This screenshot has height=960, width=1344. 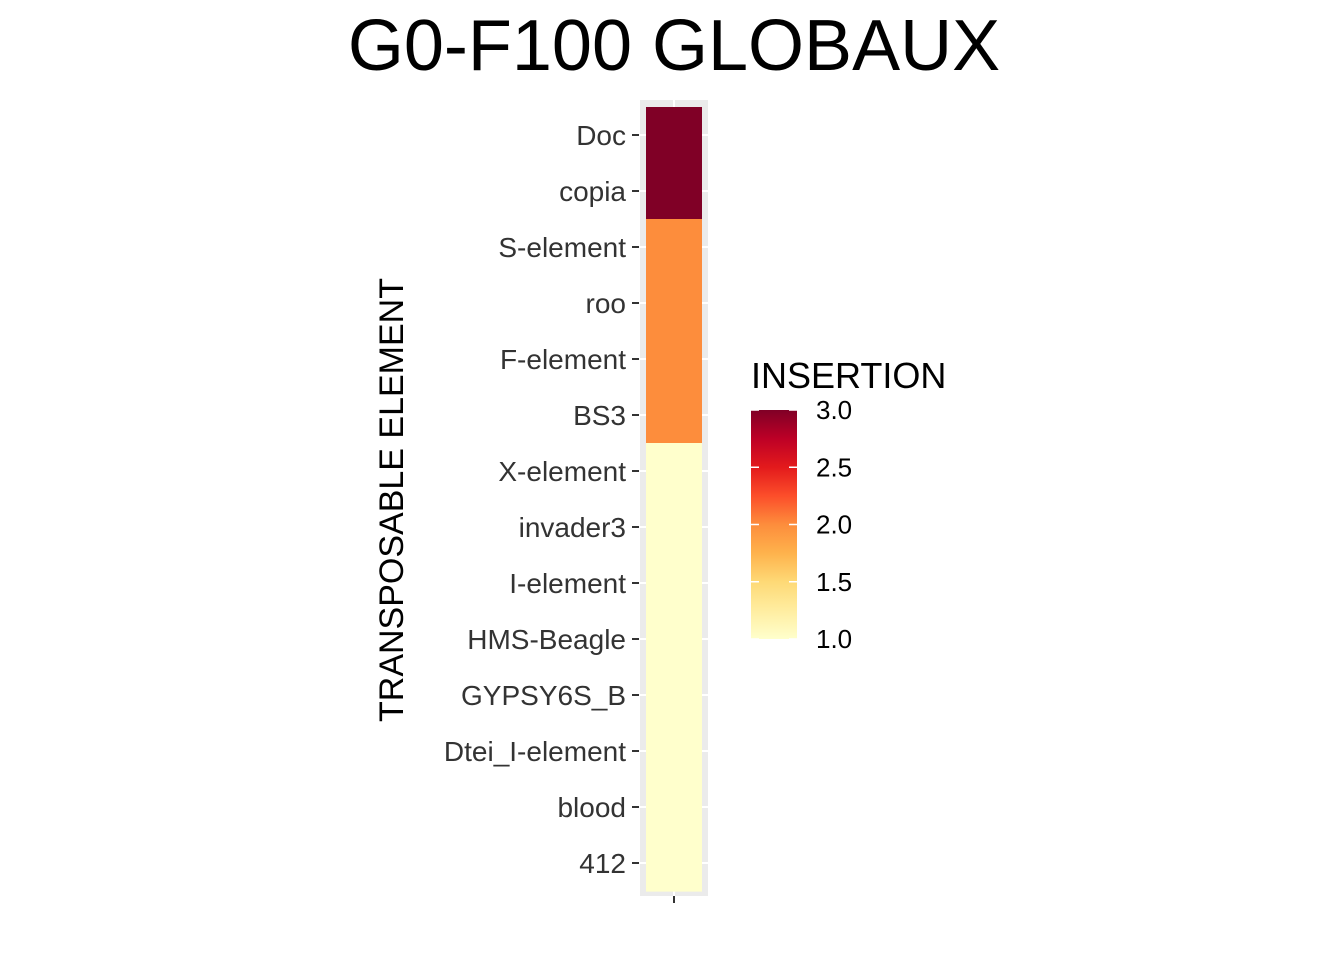 What do you see at coordinates (562, 471) in the screenshot?
I see `y-tick-label: X-element` at bounding box center [562, 471].